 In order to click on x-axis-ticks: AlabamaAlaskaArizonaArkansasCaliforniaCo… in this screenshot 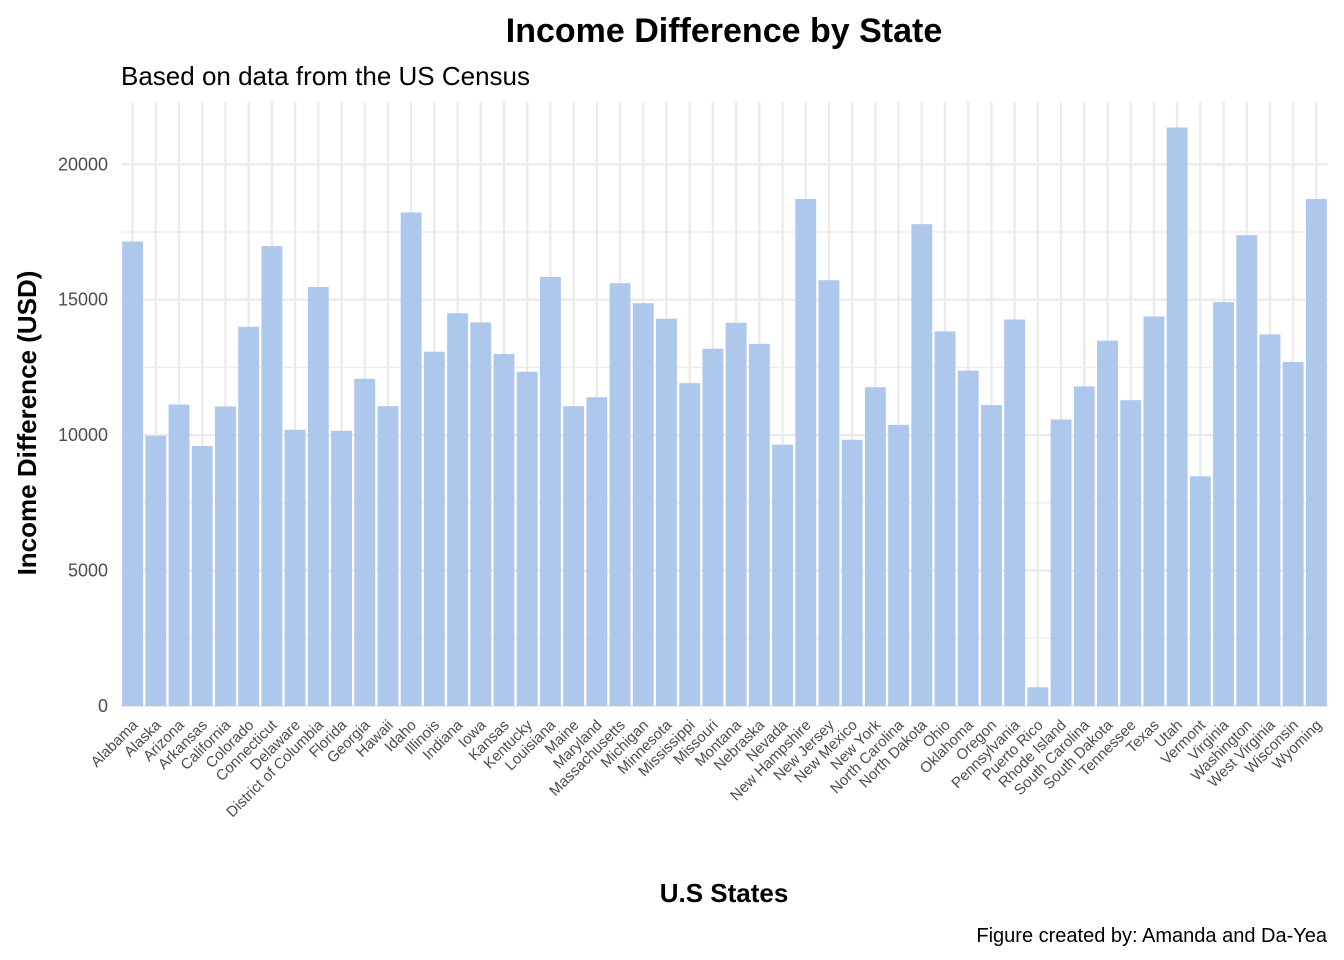, I will do `click(707, 768)`.